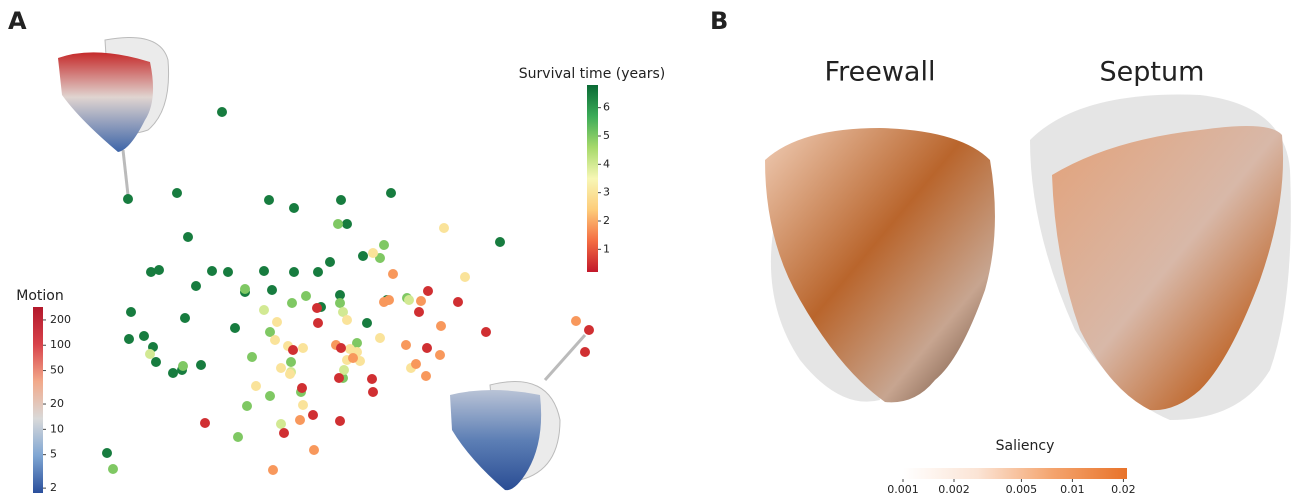 This screenshot has height=502, width=1297. What do you see at coordinates (39, 296) in the screenshot?
I see `colorbar-title: Motion` at bounding box center [39, 296].